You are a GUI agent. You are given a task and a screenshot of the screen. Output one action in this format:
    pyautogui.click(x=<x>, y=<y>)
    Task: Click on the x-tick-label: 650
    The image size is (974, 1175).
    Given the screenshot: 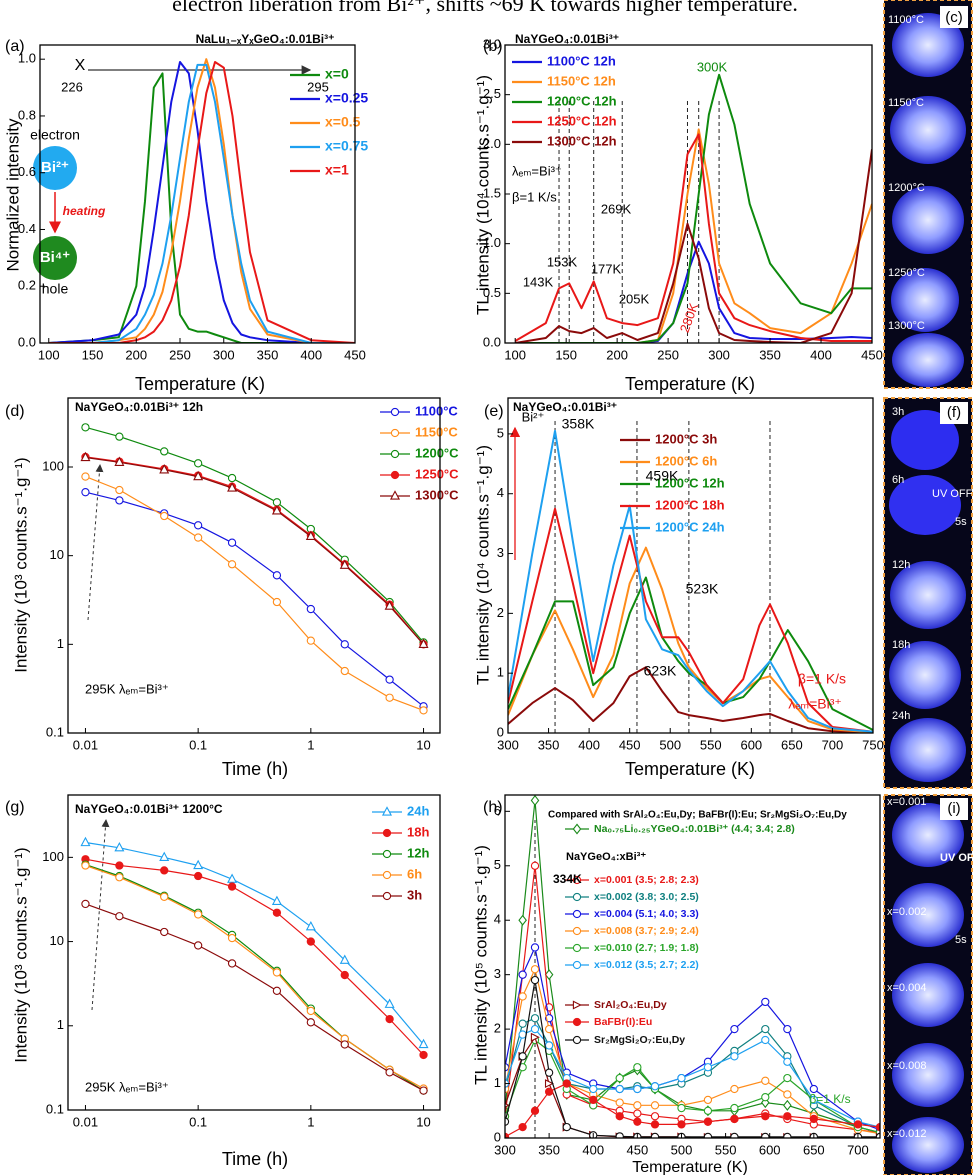 What is the action you would take?
    pyautogui.click(x=814, y=1149)
    